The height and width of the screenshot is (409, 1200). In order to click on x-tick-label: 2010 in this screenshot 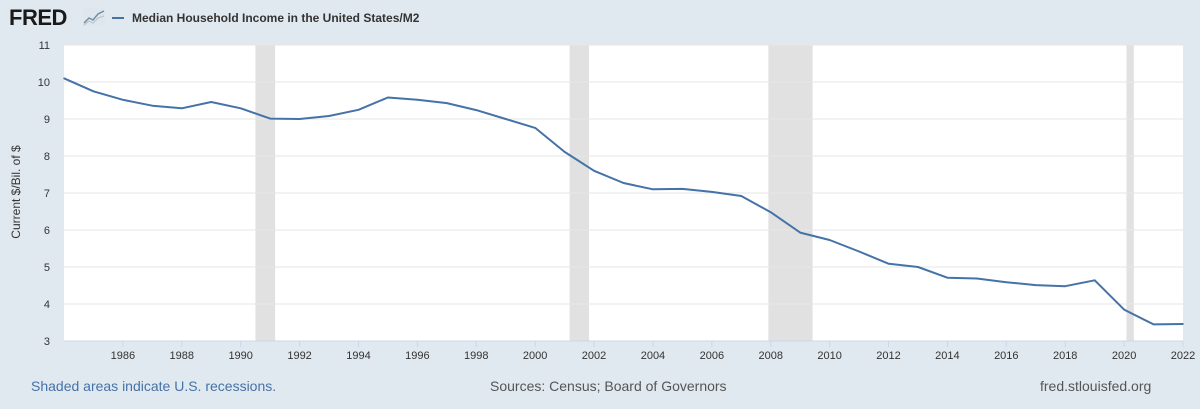, I will do `click(829, 356)`.